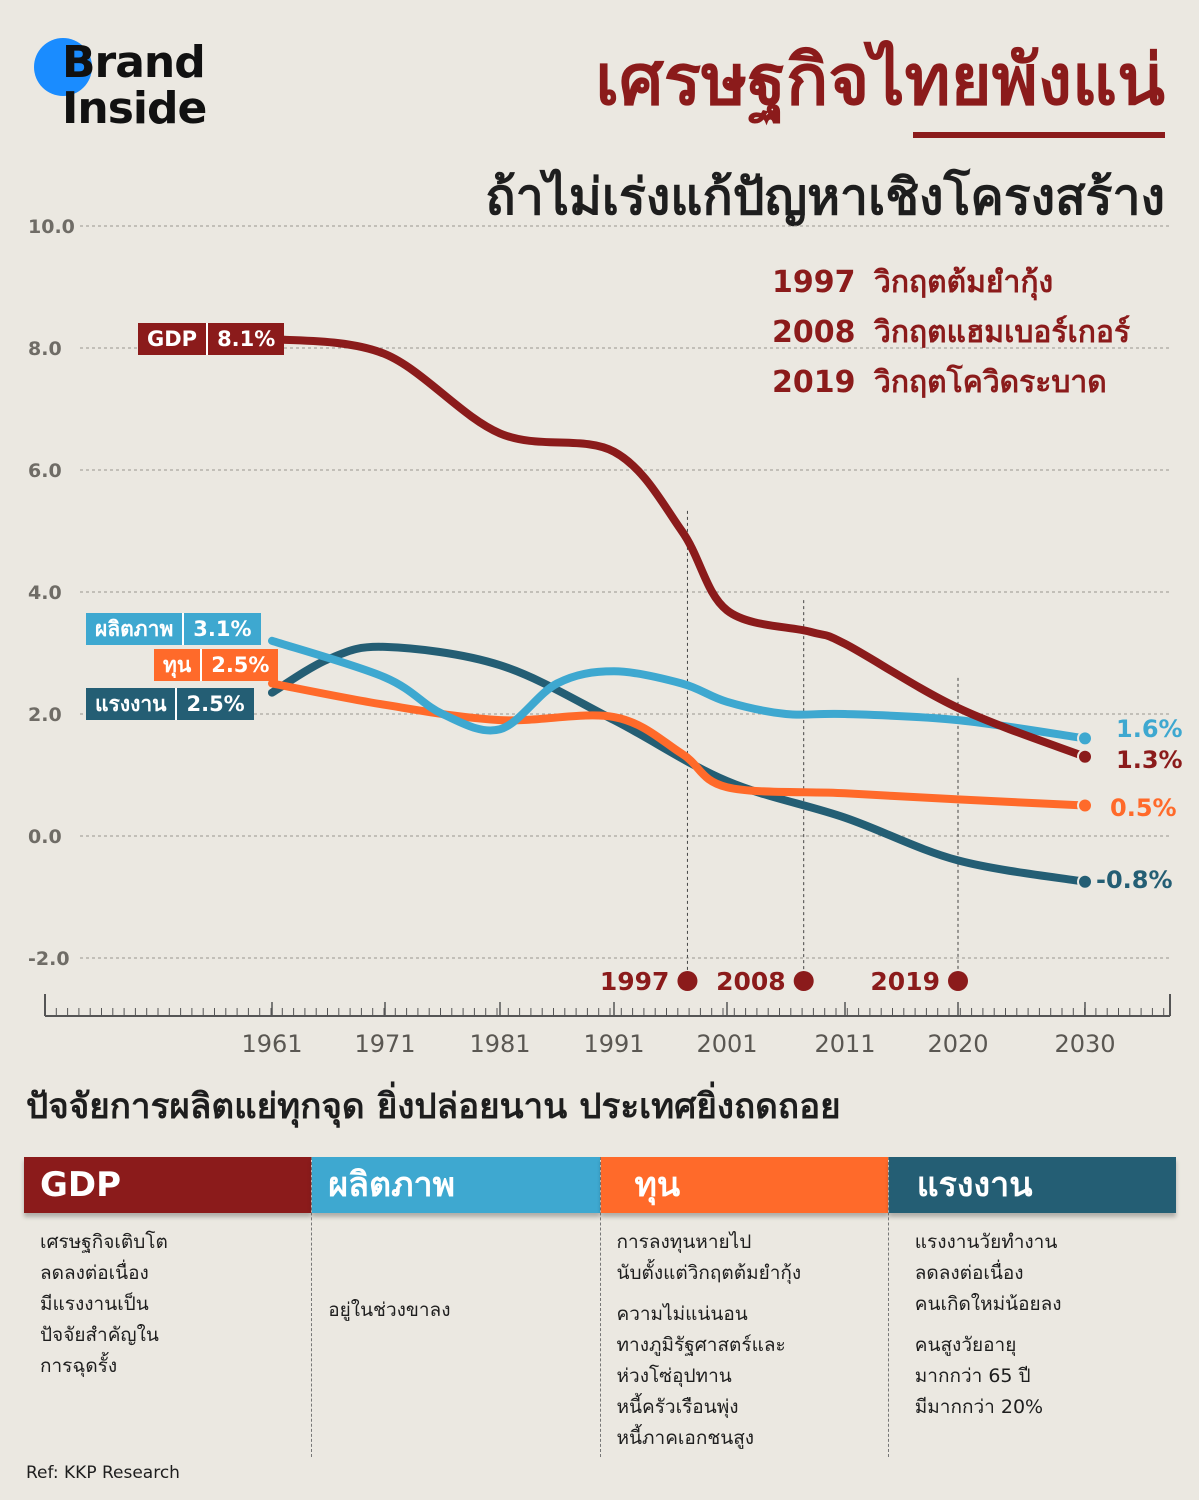 This screenshot has height=1500, width=1199. Describe the element at coordinates (678, 689) in the screenshot. I see `series-line-productivity` at that location.